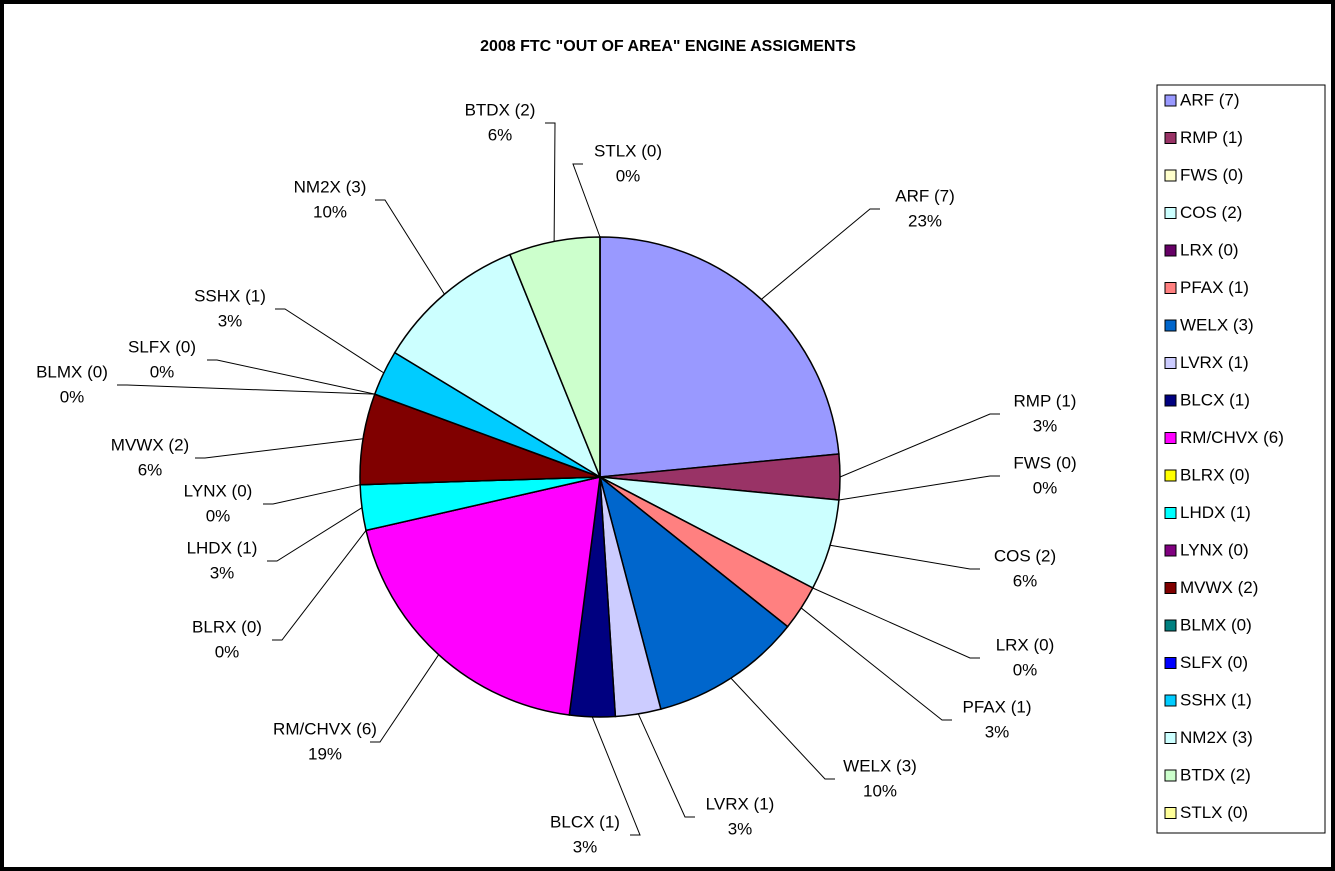 This screenshot has width=1335, height=871. What do you see at coordinates (880, 765) in the screenshot?
I see `slice-label: WELX (3)` at bounding box center [880, 765].